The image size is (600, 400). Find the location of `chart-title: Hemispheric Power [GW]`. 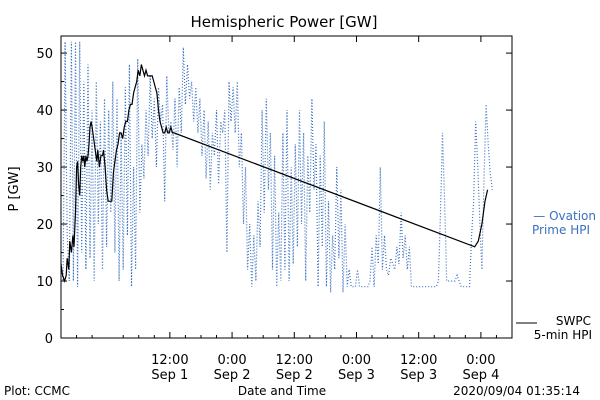

chart-title: Hemispheric Power [GW] is located at coordinates (284, 22).